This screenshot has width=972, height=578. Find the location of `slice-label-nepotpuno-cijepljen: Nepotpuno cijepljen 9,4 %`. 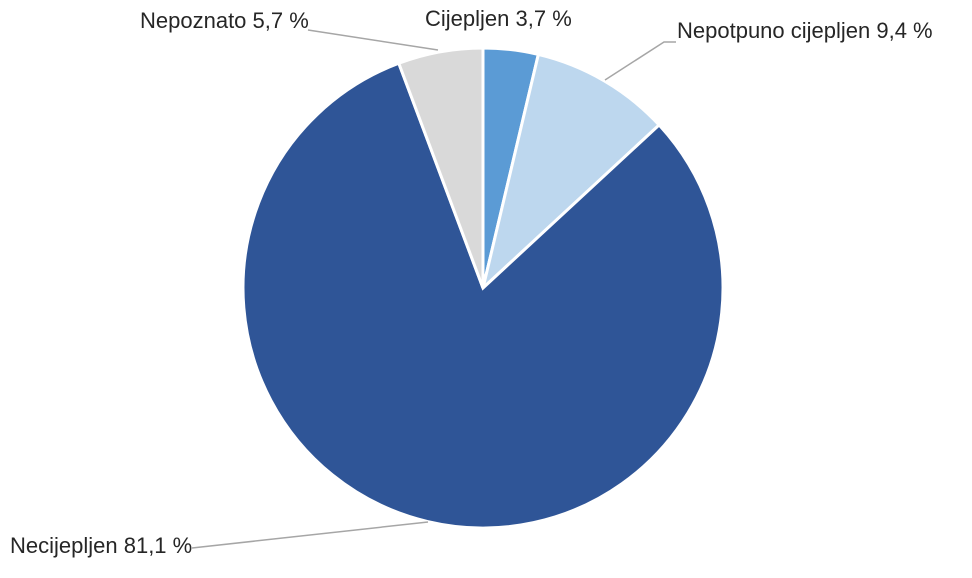

slice-label-nepotpuno-cijepljen: Nepotpuno cijepljen 9,4 % is located at coordinates (805, 30).